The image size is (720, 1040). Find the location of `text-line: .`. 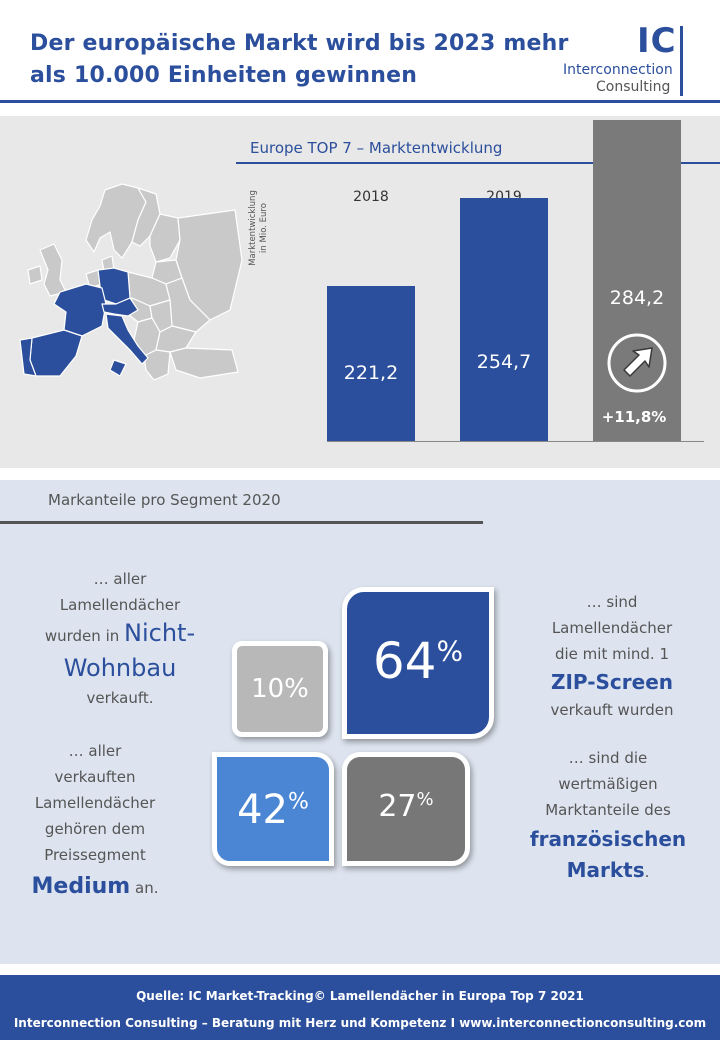

text-line: . is located at coordinates (647, 872).